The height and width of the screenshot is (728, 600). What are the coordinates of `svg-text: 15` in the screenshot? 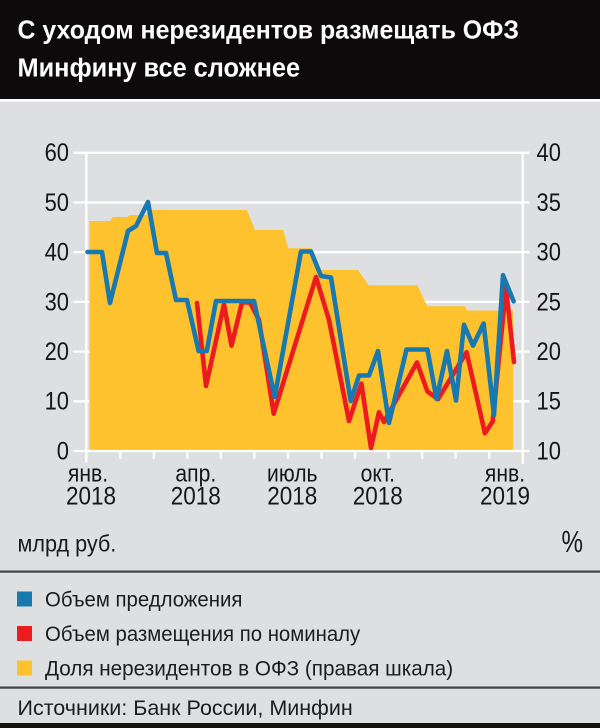 It's located at (549, 402).